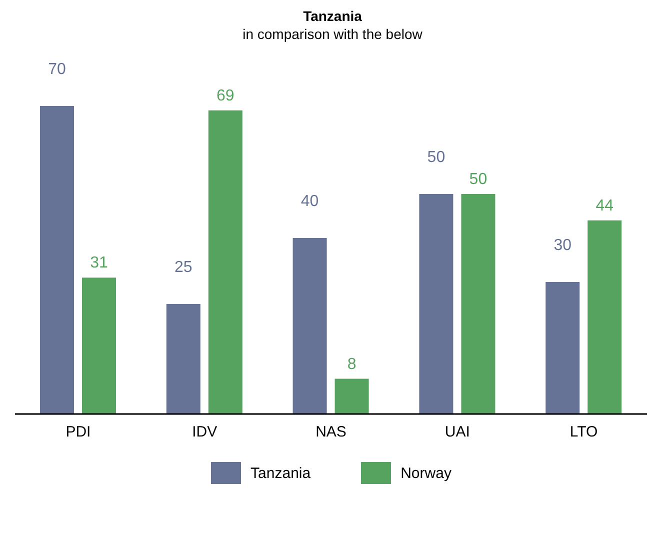 The height and width of the screenshot is (533, 665). Describe the element at coordinates (280, 473) in the screenshot. I see `legend-label: Tanzania` at that location.